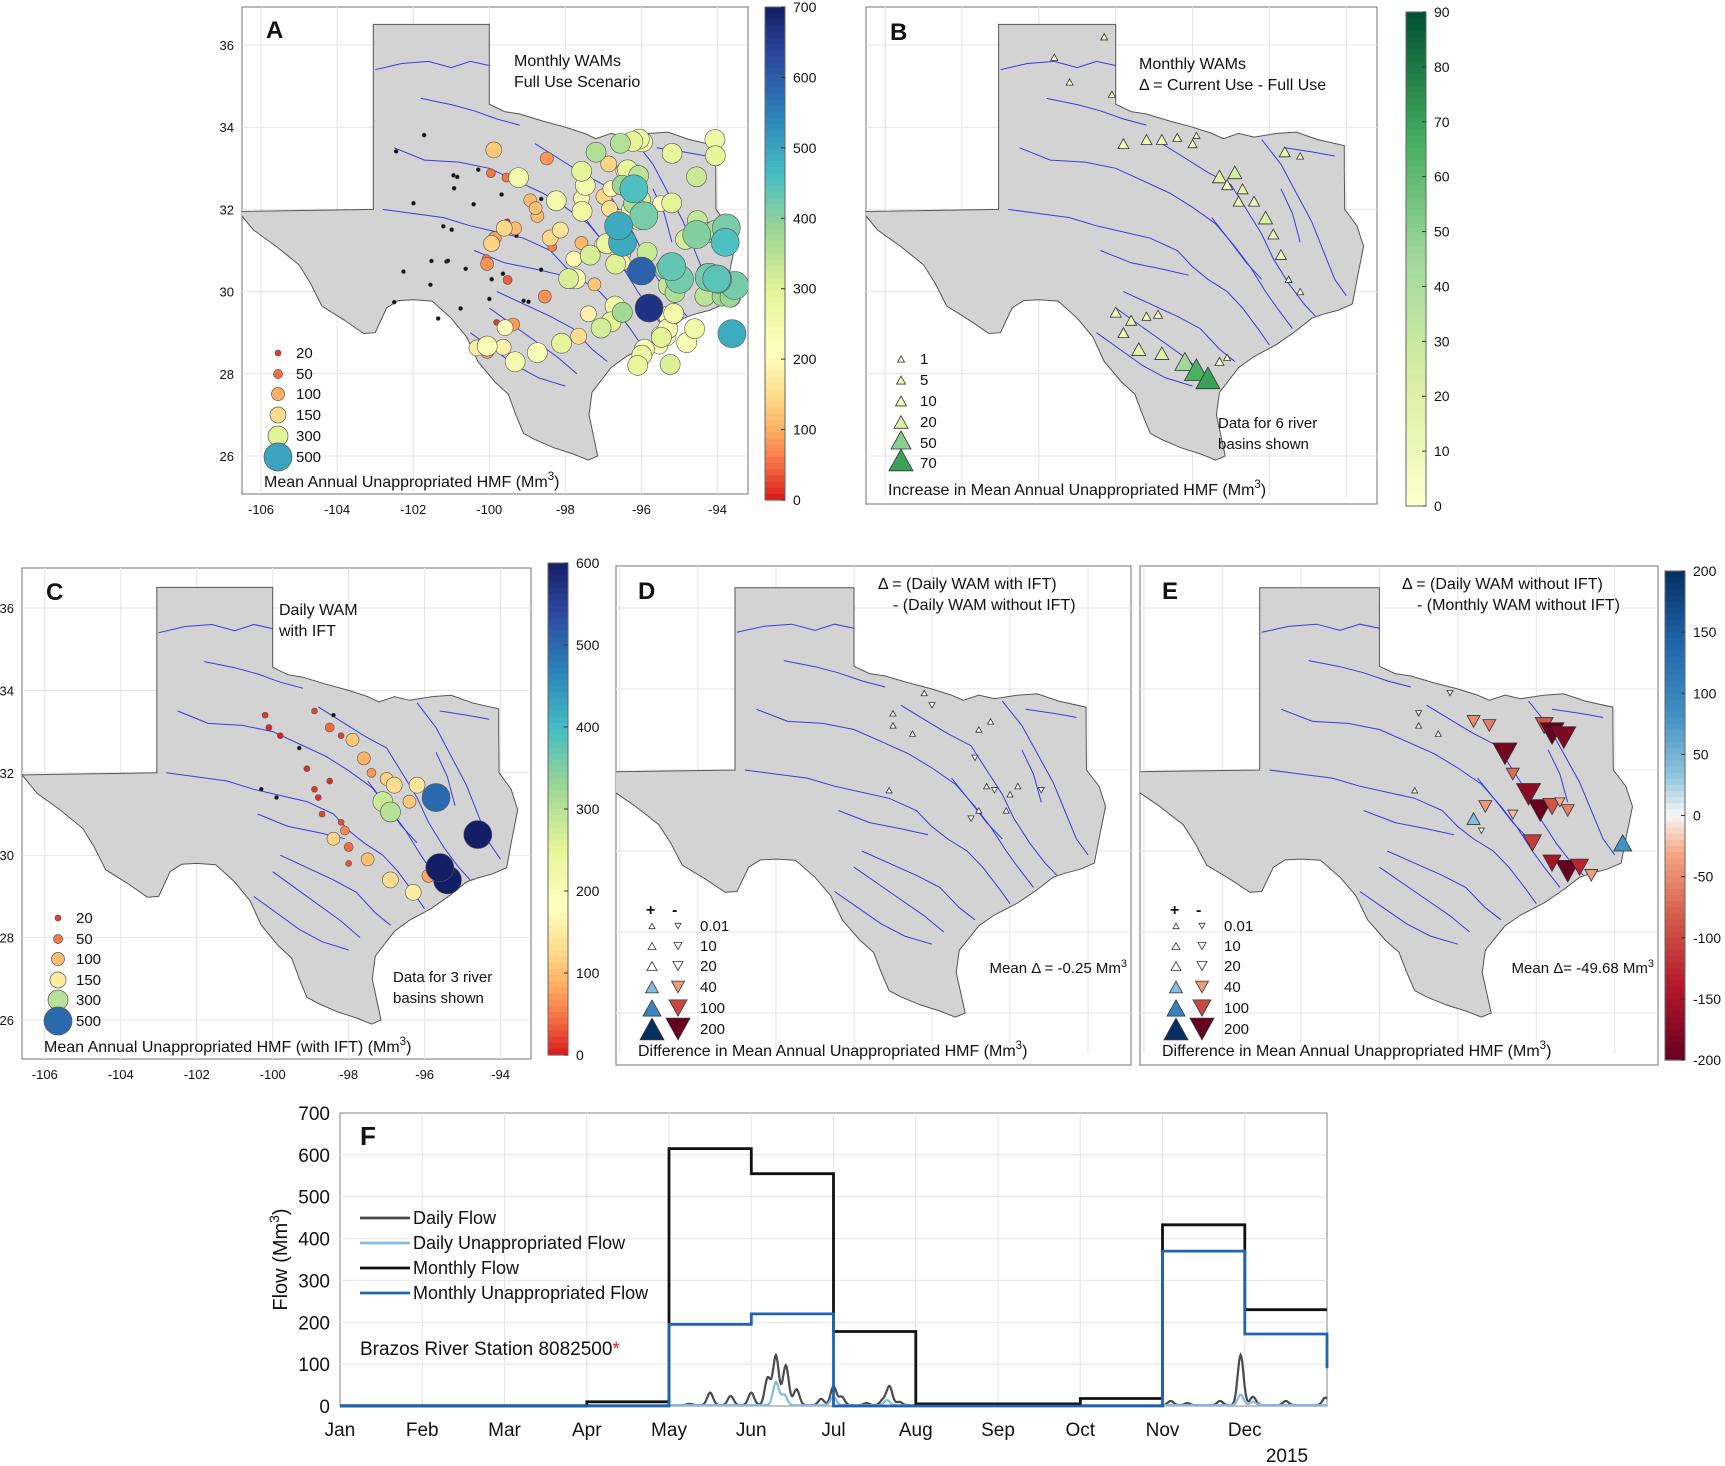 This screenshot has width=1725, height=1466. Describe the element at coordinates (1705, 693) in the screenshot. I see `panel-e-colorbar-tick-label: 100` at that location.